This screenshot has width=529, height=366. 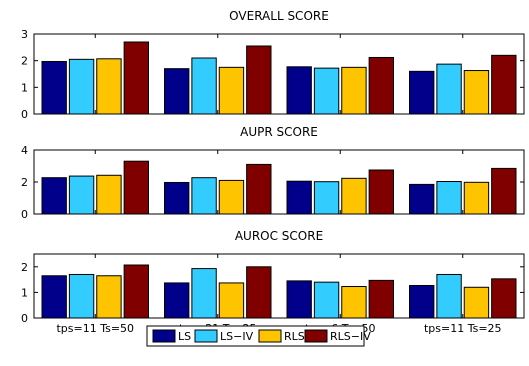 What do you see at coordinates (237, 336) in the screenshot?
I see `legend-label: LS−IV` at bounding box center [237, 336].